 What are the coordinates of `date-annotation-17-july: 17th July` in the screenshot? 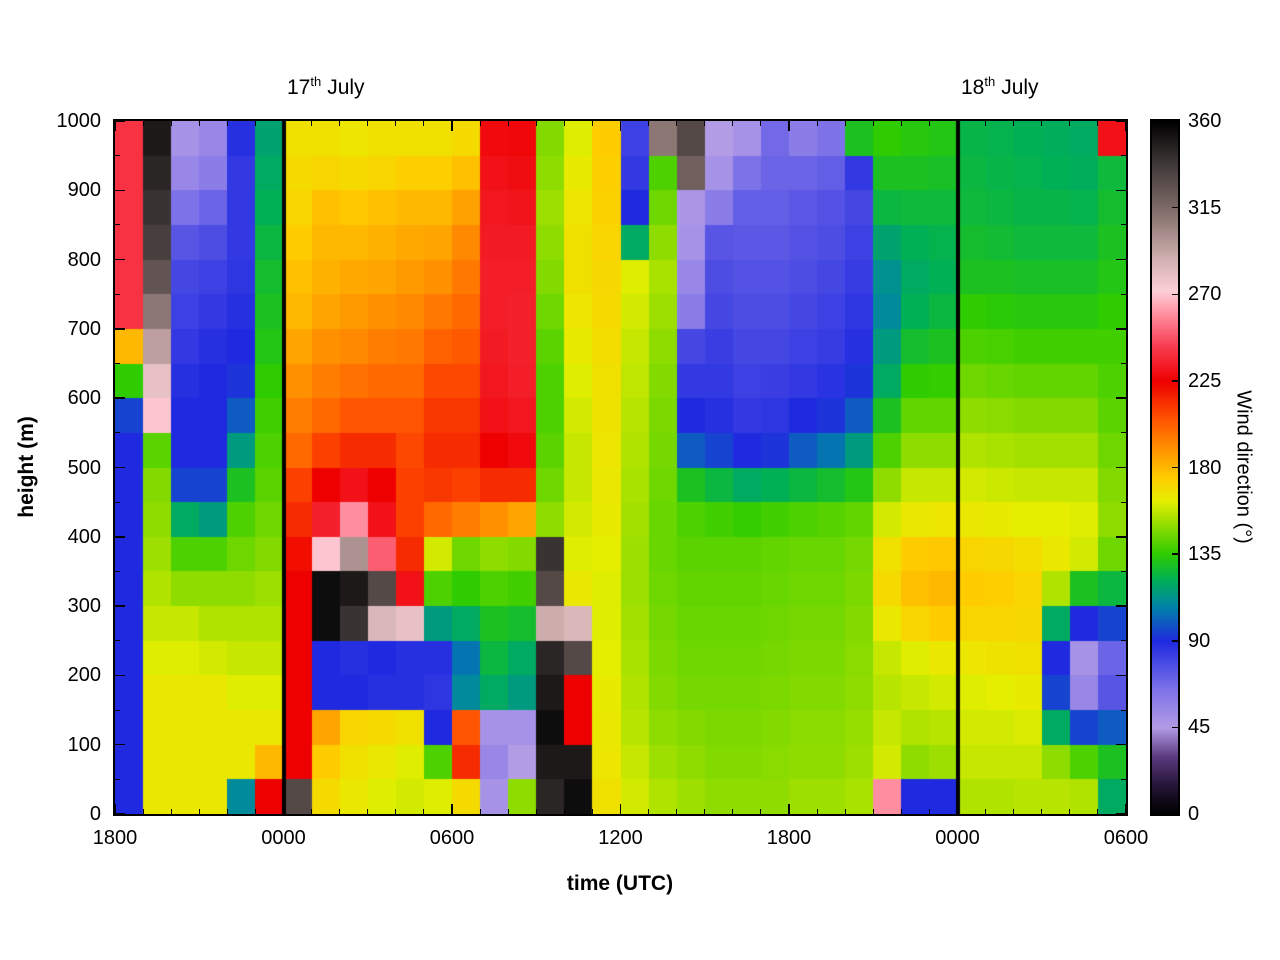 It's located at (326, 87).